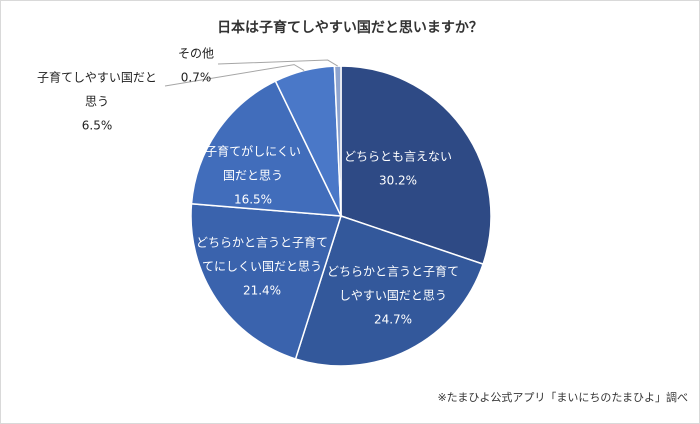 The height and width of the screenshot is (424, 700). Describe the element at coordinates (398, 157) in the screenshot. I see `slice-label: どちらとも言えない` at that location.